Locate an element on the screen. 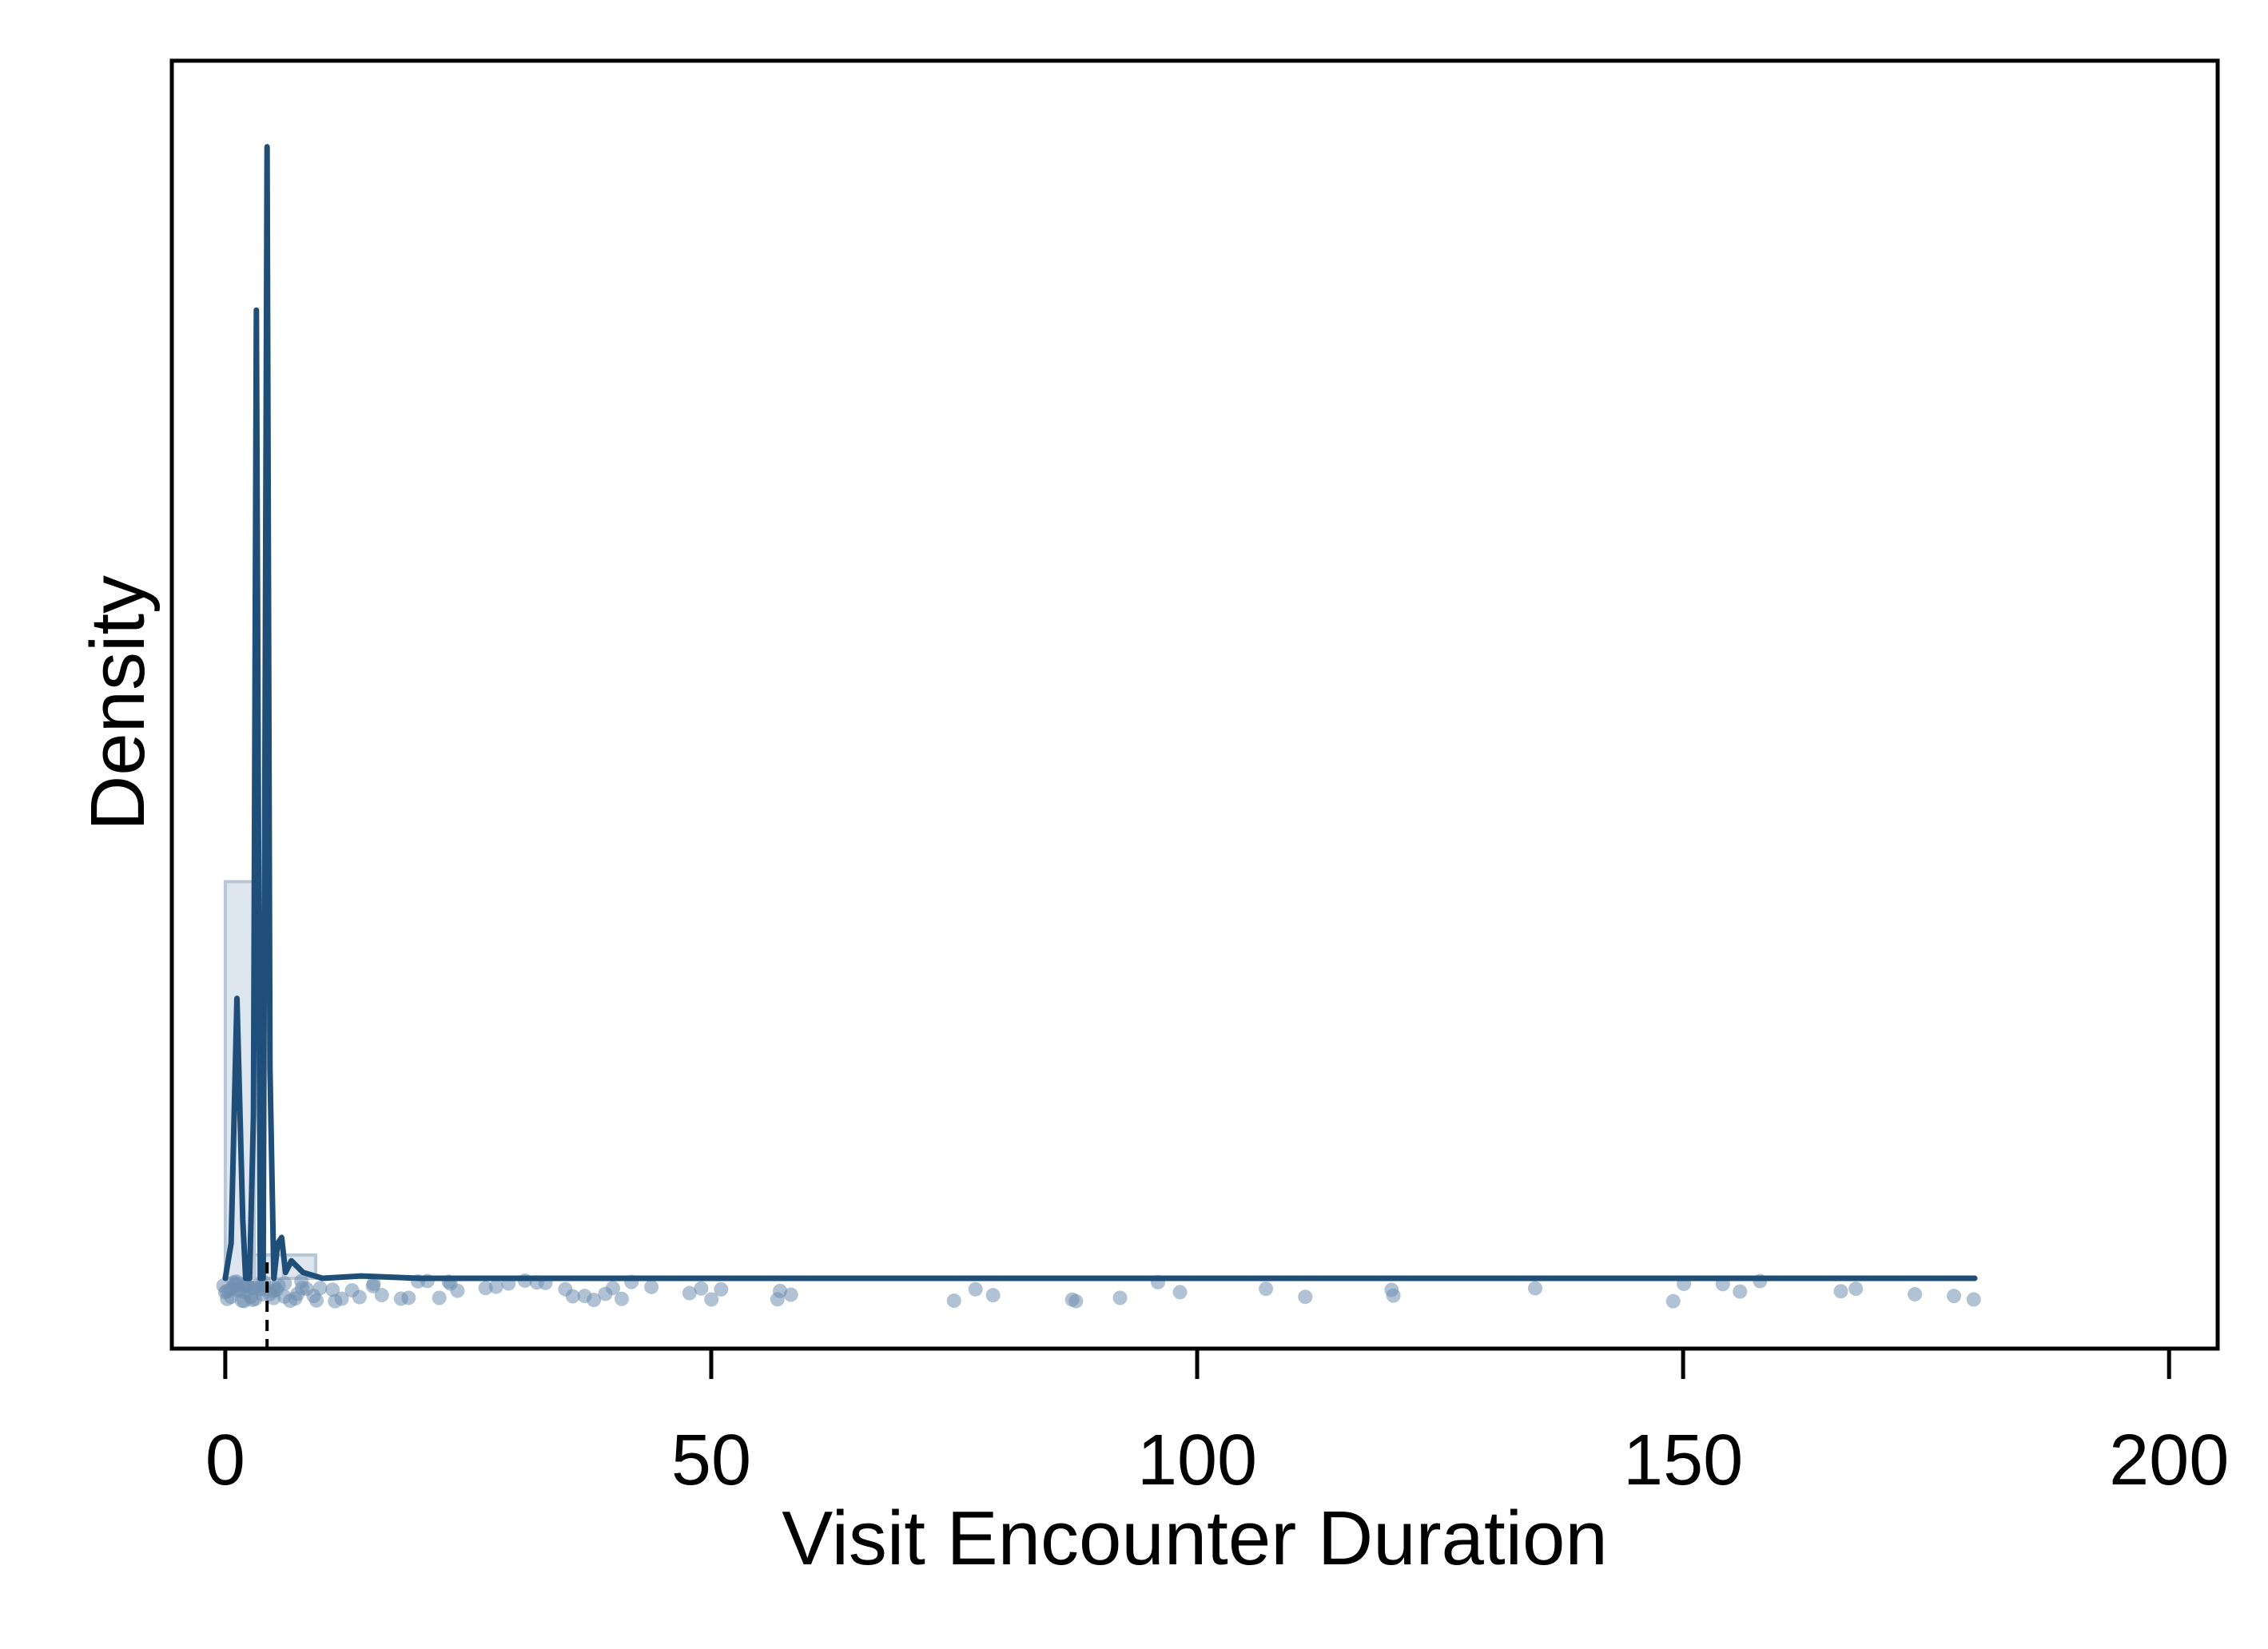  y-axis-label: Density is located at coordinates (118, 703).